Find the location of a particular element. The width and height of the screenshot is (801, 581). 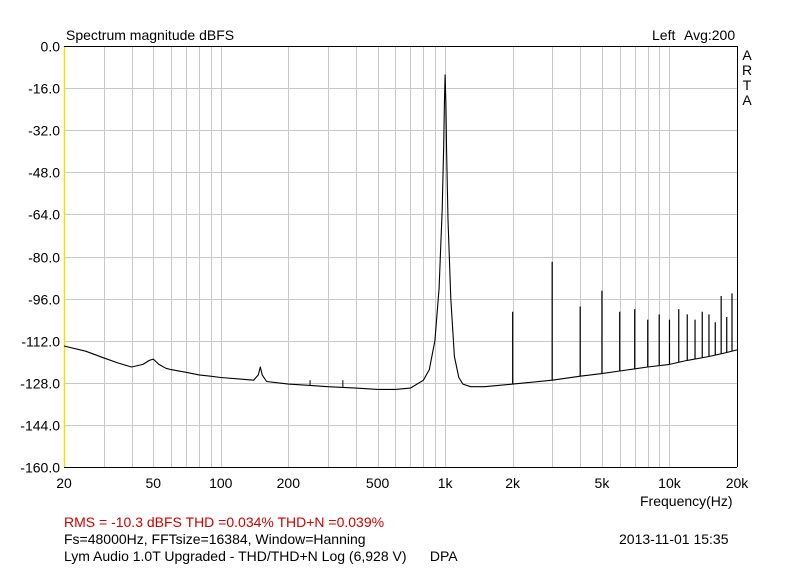

averaging-label: Avg:200 is located at coordinates (710, 35).